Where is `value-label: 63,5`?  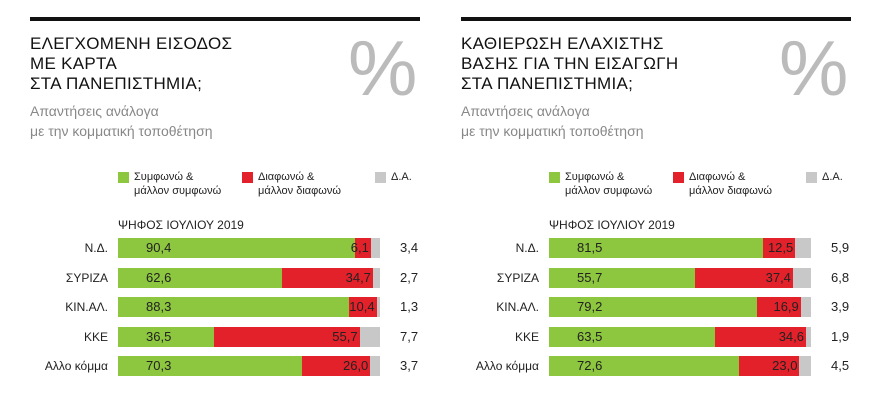
value-label: 63,5 is located at coordinates (590, 336).